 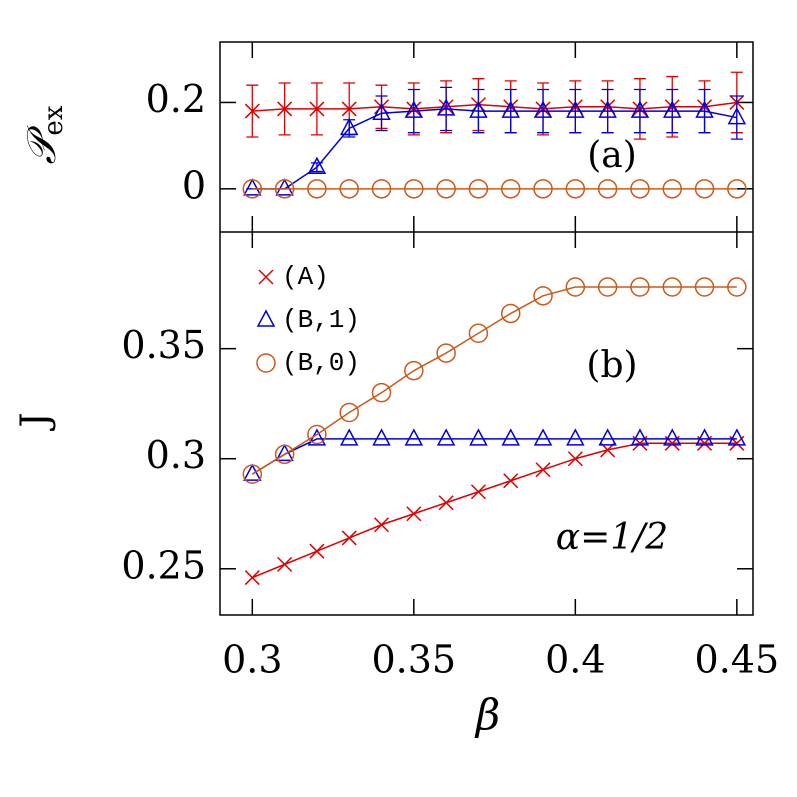 I want to click on panel-label: (b), so click(x=611, y=365).